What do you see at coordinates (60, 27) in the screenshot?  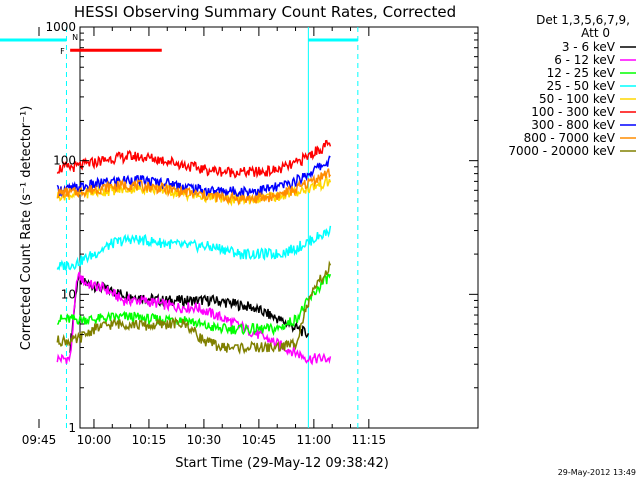 I see `y-tick-label: 1000` at bounding box center [60, 27].